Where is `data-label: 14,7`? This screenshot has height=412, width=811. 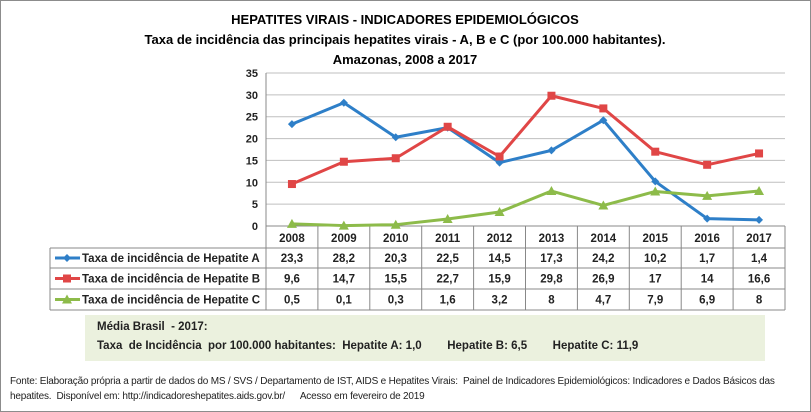 data-label: 14,7 is located at coordinates (344, 280).